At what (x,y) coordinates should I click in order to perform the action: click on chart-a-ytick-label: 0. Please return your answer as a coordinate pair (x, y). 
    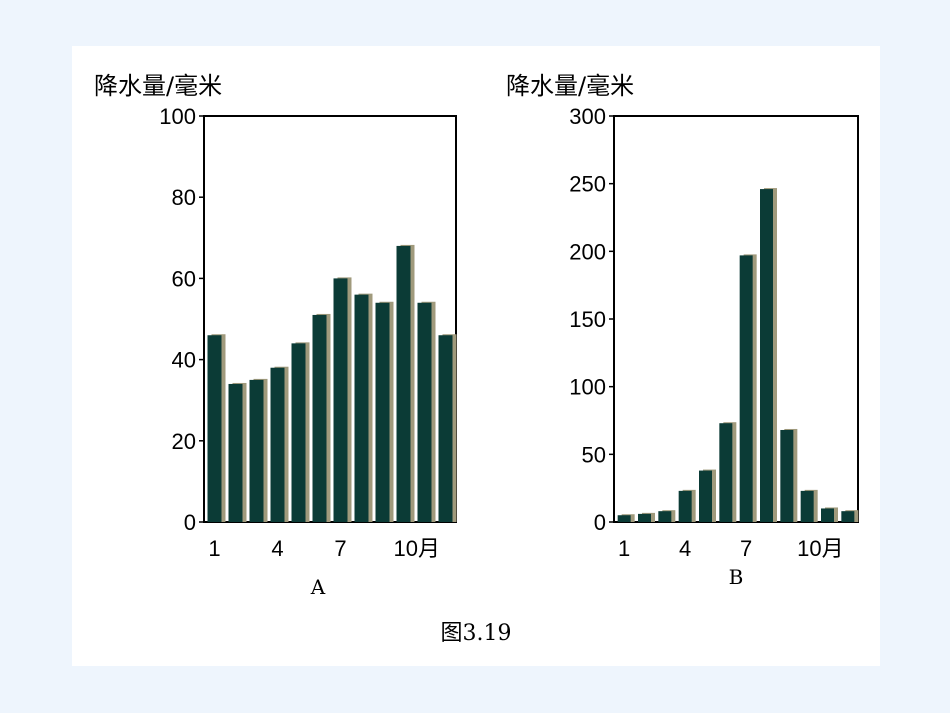
    Looking at the image, I should click on (190, 522).